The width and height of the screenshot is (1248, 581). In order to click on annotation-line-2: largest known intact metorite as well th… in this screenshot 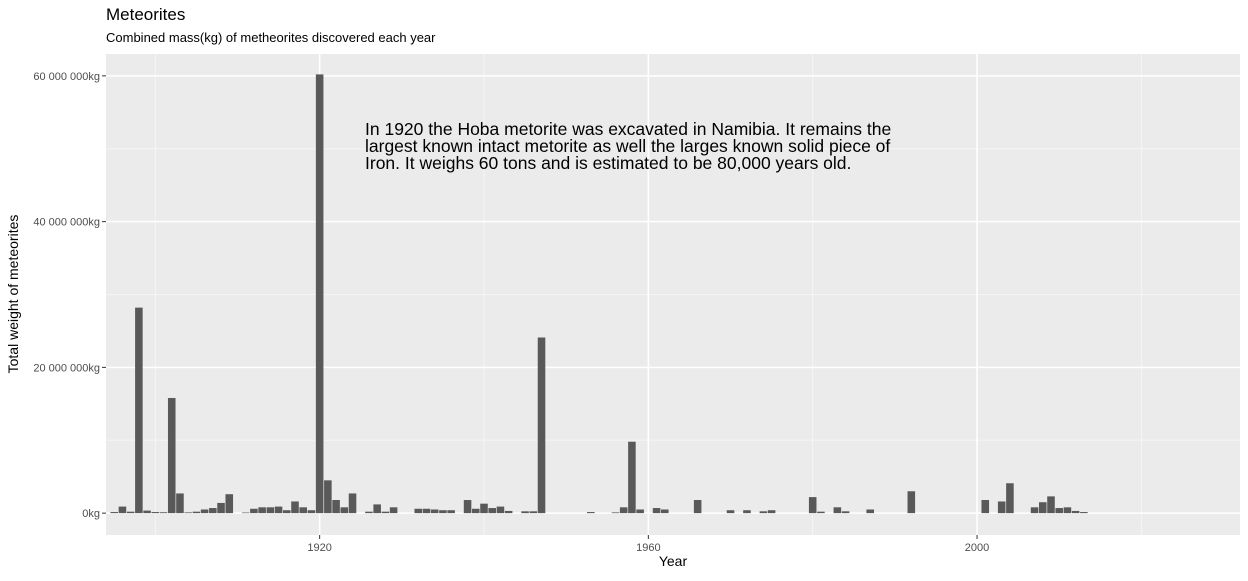, I will do `click(627, 146)`.